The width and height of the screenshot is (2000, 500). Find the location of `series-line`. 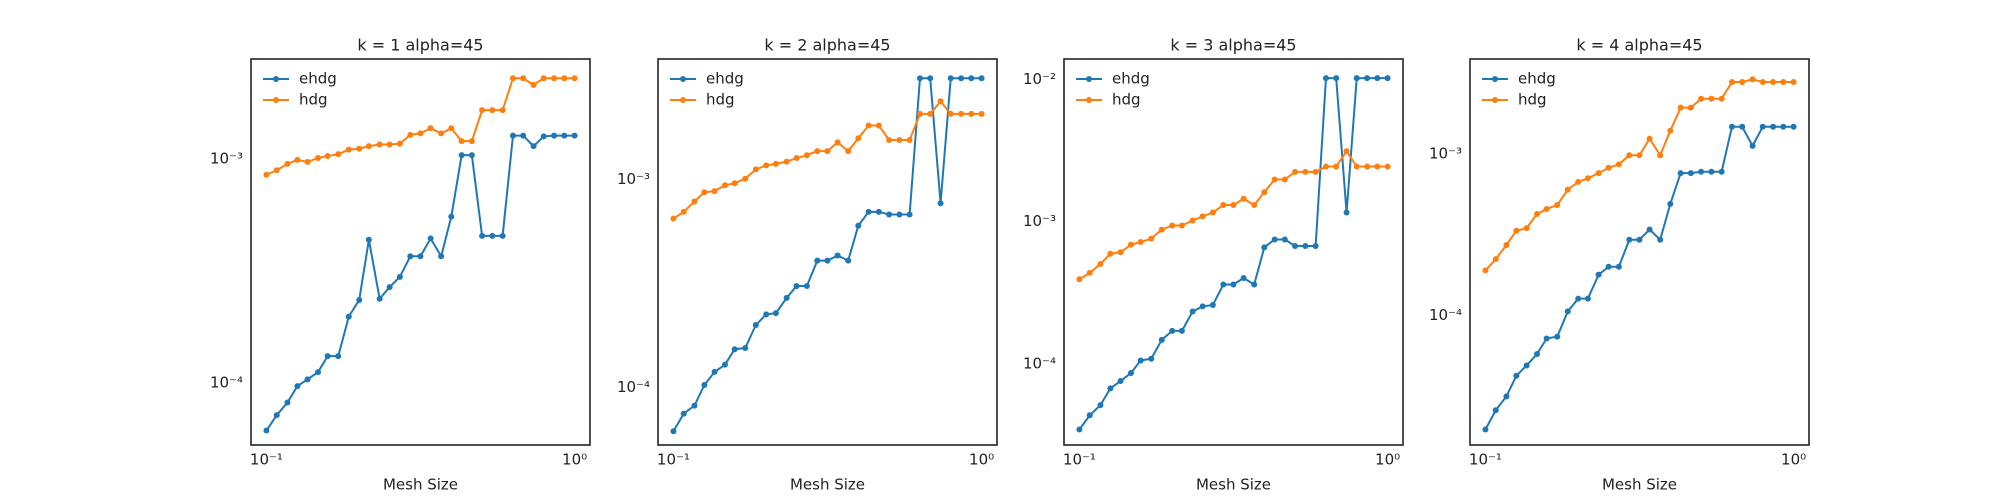

series-line is located at coordinates (420, 283).